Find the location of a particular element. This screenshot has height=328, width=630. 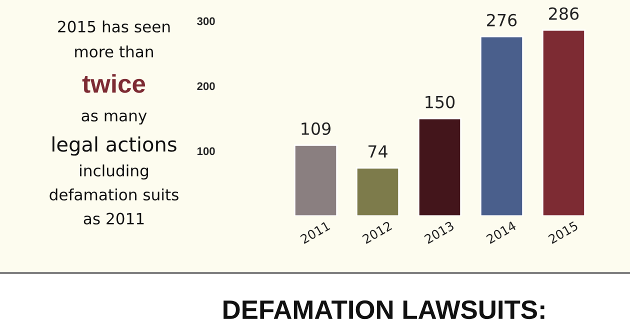

data-label: 109 is located at coordinates (316, 128).